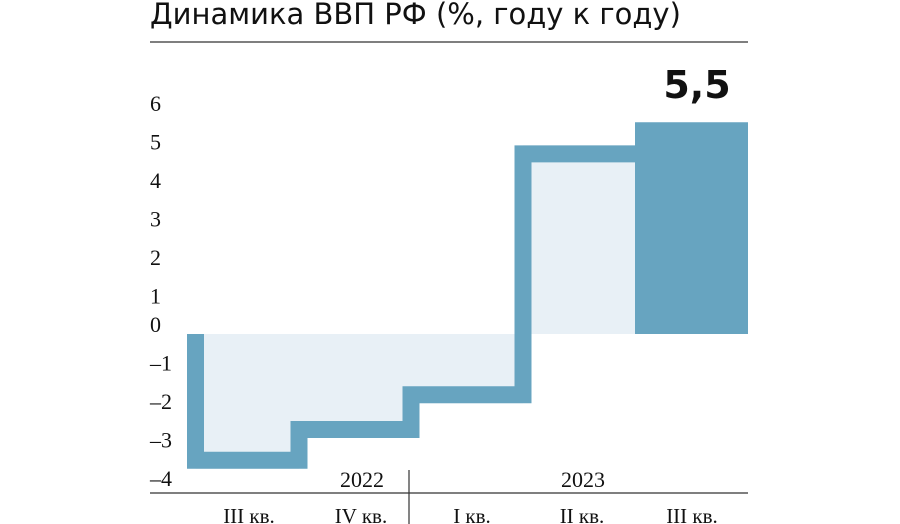 The image size is (900, 524). I want to click on category-label: I кв., so click(472, 514).